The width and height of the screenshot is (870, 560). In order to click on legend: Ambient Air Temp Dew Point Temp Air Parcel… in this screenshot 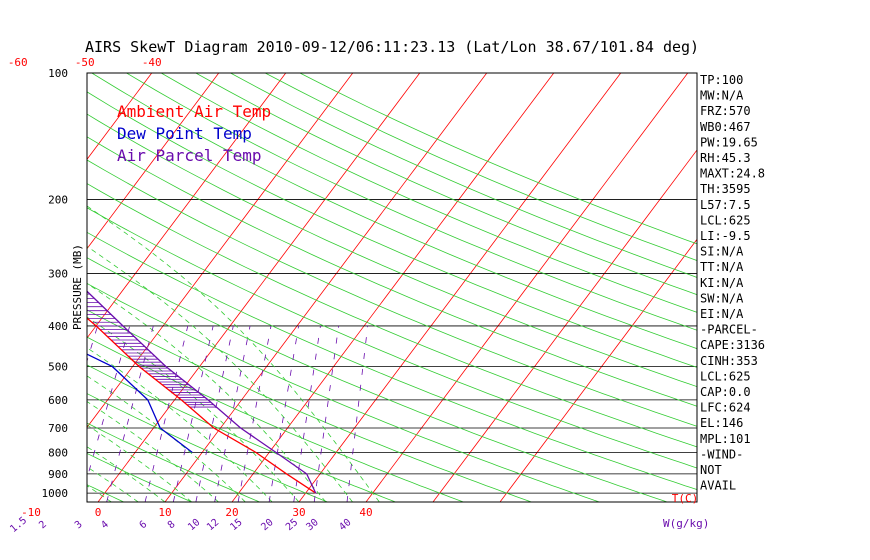, I will do `click(194, 133)`.